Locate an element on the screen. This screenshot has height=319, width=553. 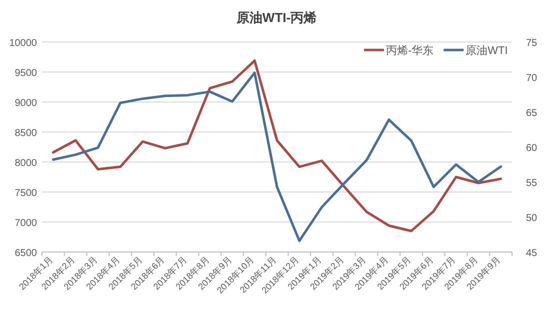
y2-tick-label: 45 is located at coordinates (532, 253).